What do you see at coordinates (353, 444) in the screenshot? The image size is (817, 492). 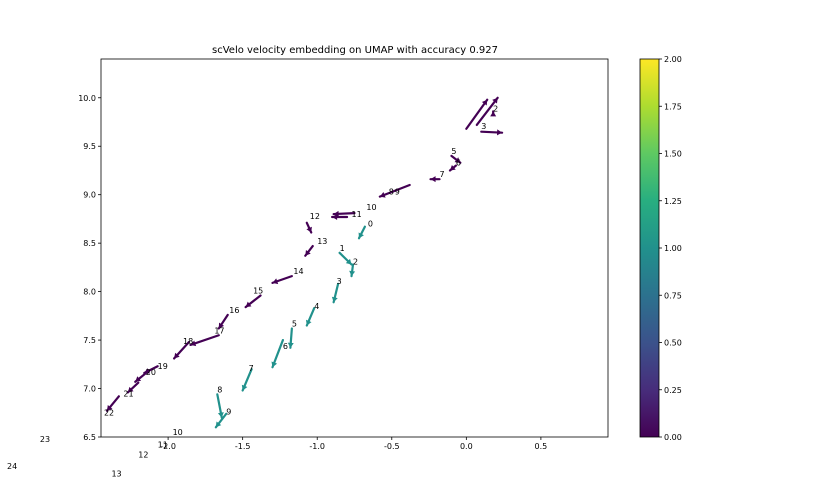 I see `x-axis: -2.0 -1.5 -1.0 -0.5 0.0 0.5` at bounding box center [353, 444].